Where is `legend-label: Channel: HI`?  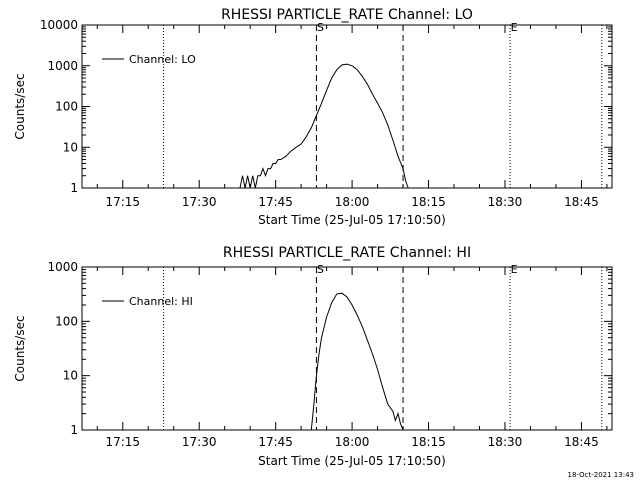 legend-label: Channel: HI is located at coordinates (161, 301).